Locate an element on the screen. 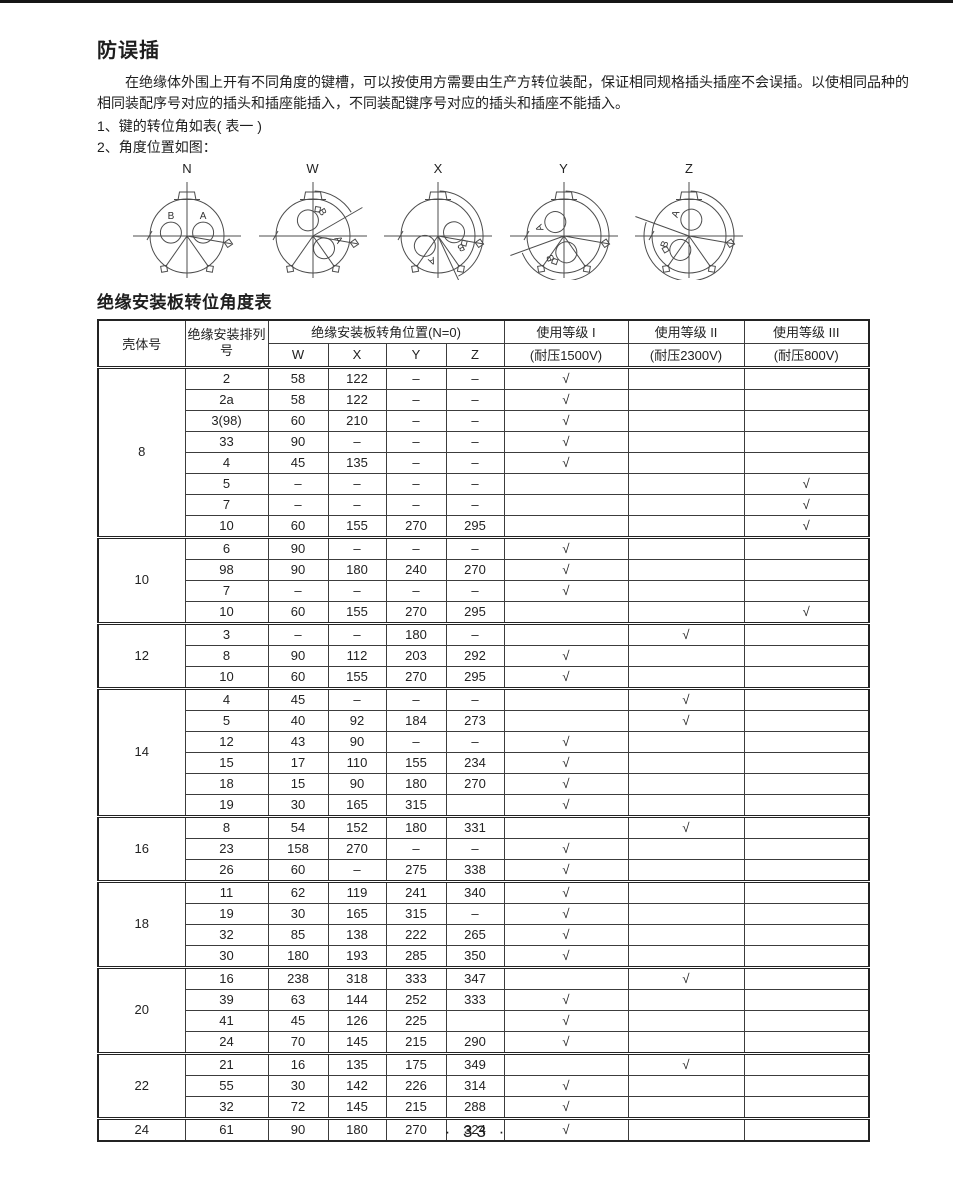  angle-value-cell: 54 is located at coordinates (298, 826).